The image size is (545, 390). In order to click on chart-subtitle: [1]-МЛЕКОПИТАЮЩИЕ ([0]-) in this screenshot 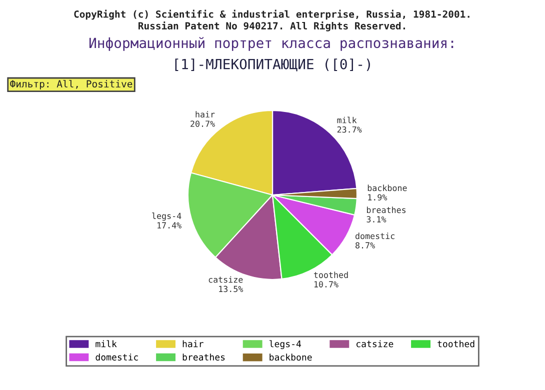, I will do `click(272, 65)`.